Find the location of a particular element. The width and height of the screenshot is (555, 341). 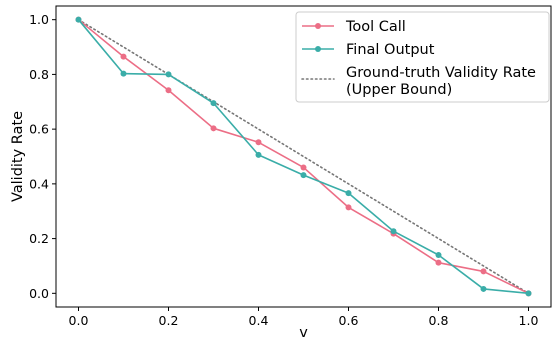

y-tick-label: 0.0 is located at coordinates (39, 293).